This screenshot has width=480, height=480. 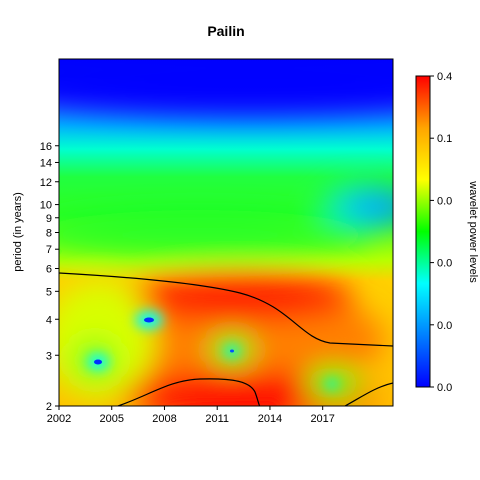 I want to click on heatmap-core-2012, so click(x=232, y=351).